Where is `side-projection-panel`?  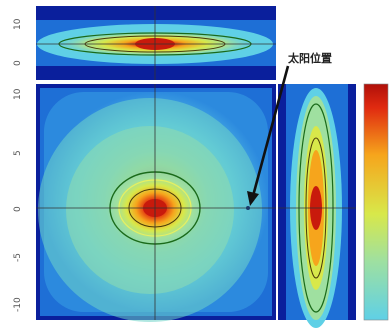 side-projection-panel is located at coordinates (317, 206).